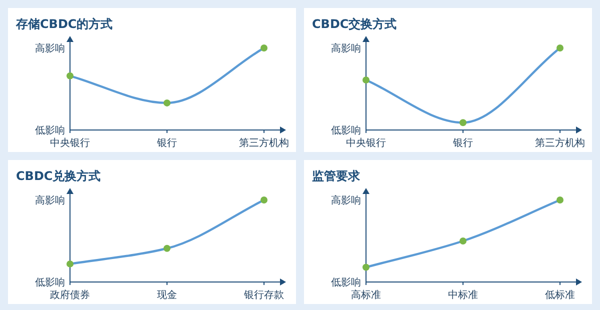 The height and width of the screenshot is (310, 600). I want to click on x-tick-label: 政府债券, so click(70, 295).